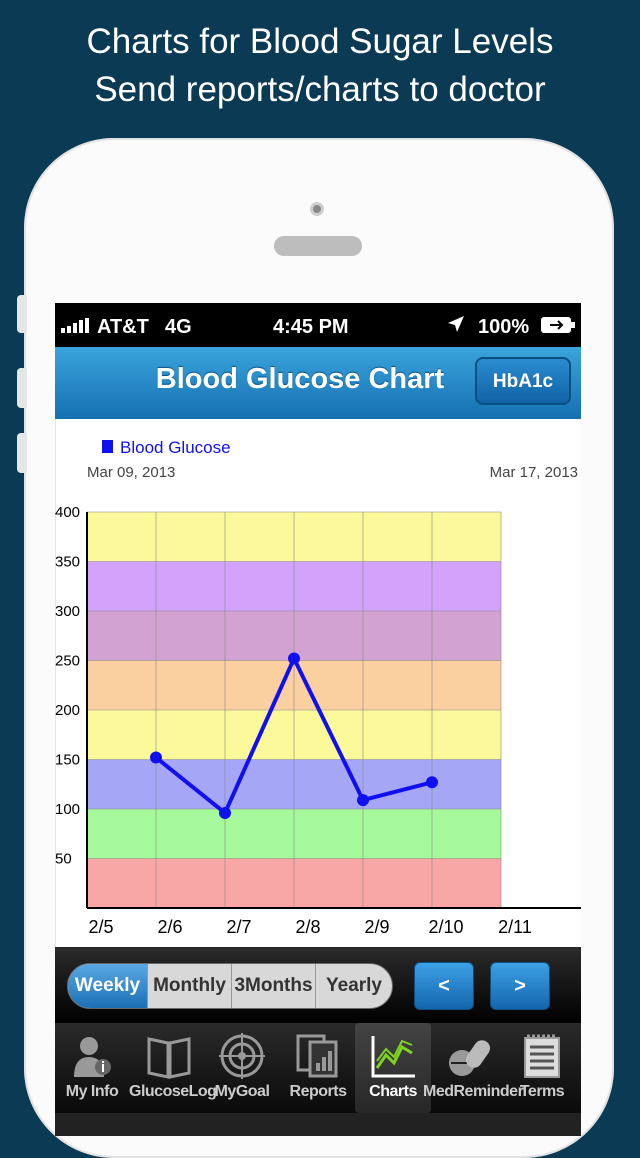  Describe the element at coordinates (300, 379) in the screenshot. I see `page-title: Blood Glucose Chart` at that location.